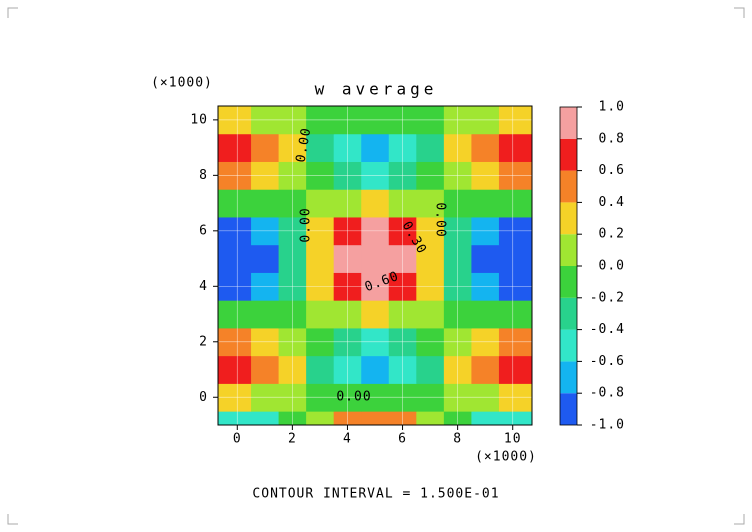  What do you see at coordinates (376, 89) in the screenshot?
I see `chart-title: w average` at bounding box center [376, 89].